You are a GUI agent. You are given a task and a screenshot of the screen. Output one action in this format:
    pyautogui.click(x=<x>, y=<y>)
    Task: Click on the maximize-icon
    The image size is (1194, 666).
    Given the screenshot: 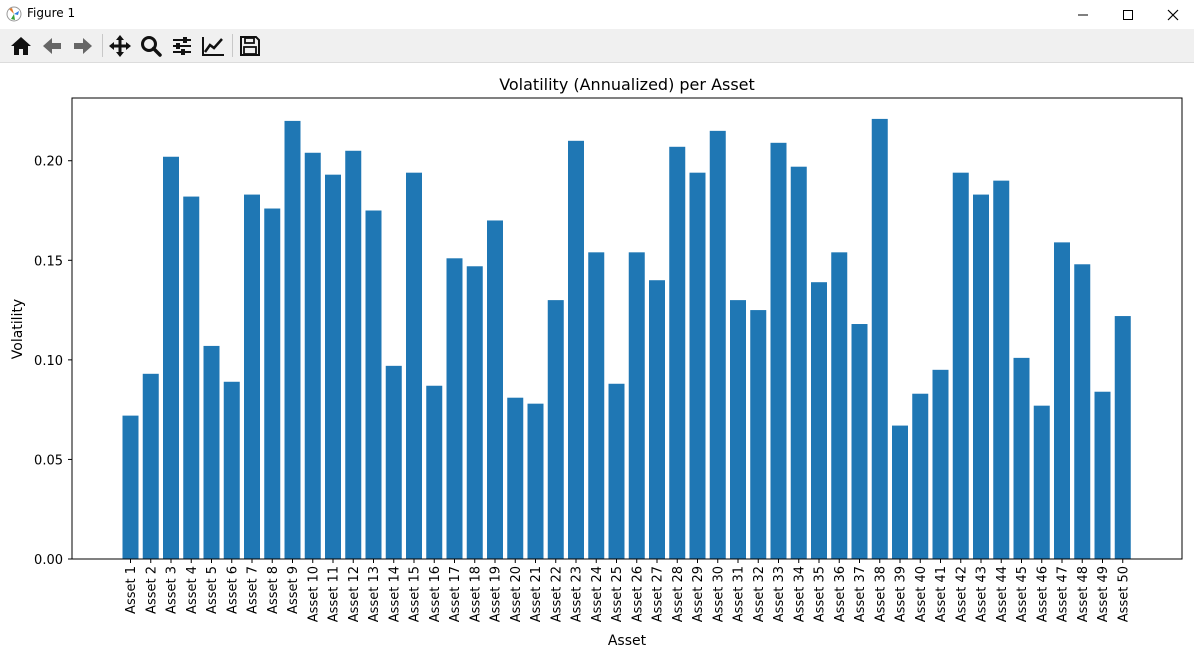 What is the action you would take?
    pyautogui.click(x=1128, y=14)
    